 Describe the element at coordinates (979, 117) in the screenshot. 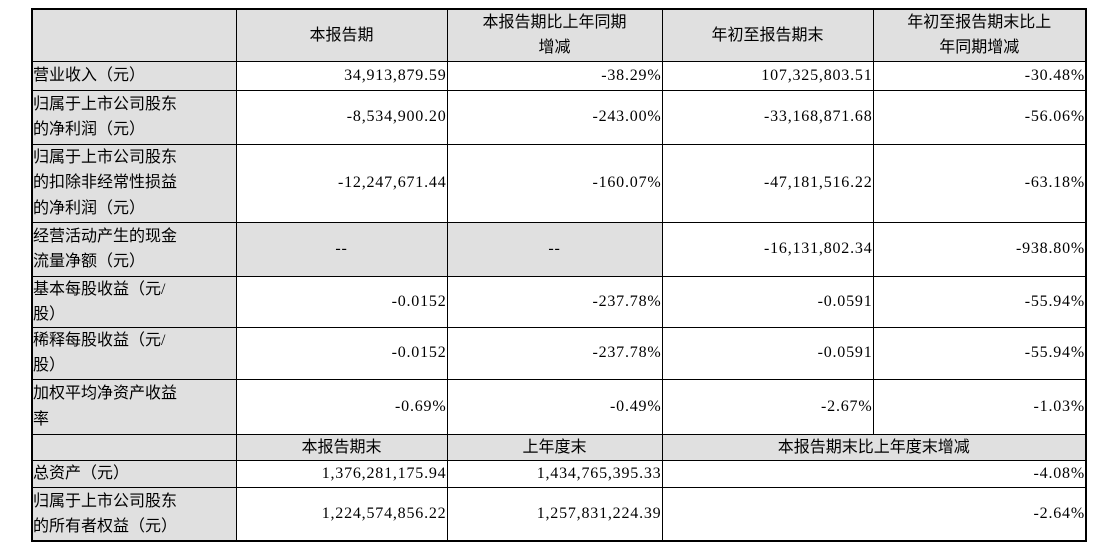

I see `value-cell: -56.06%` at that location.